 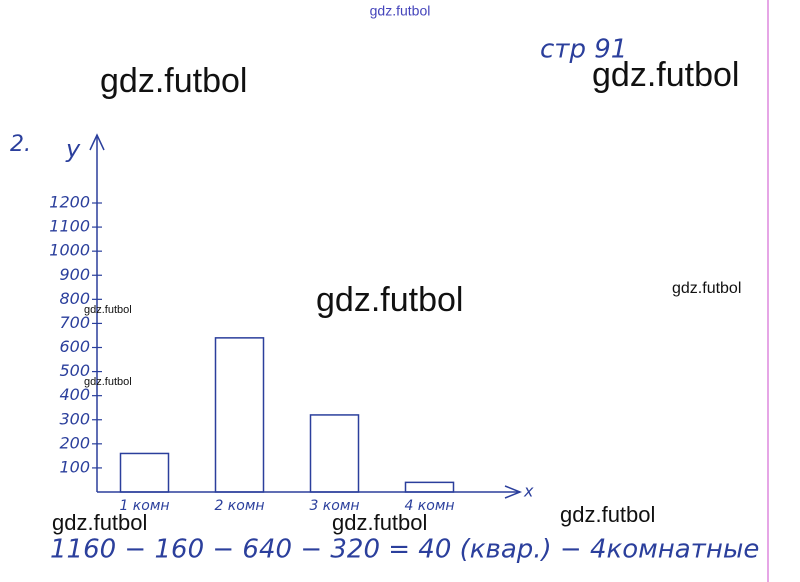 I want to click on y-axis-label: y, so click(x=73, y=149).